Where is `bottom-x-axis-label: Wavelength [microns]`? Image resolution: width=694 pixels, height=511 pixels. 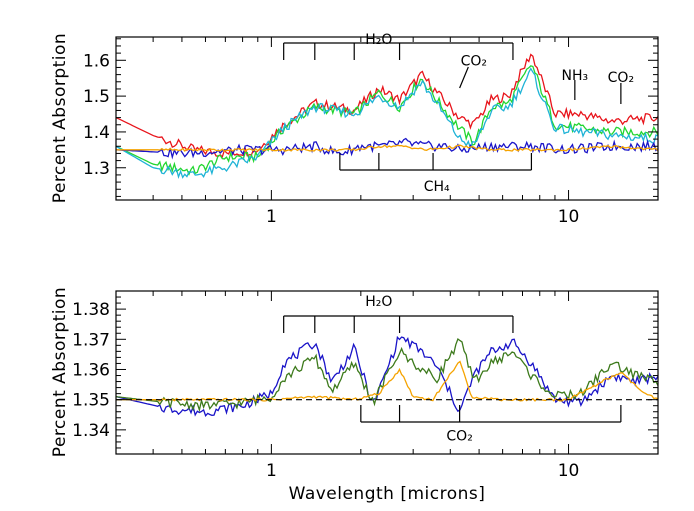
bottom-x-axis-label: Wavelength [microns] is located at coordinates (387, 494).